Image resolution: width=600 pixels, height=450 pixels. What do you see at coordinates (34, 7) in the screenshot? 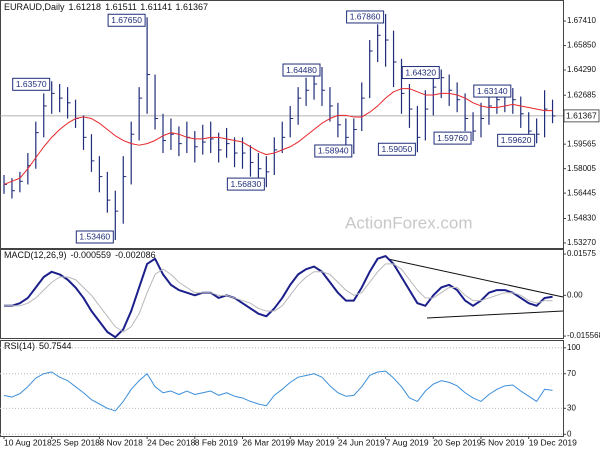
I see `header-part: EURAUD,Daily` at bounding box center [34, 7].